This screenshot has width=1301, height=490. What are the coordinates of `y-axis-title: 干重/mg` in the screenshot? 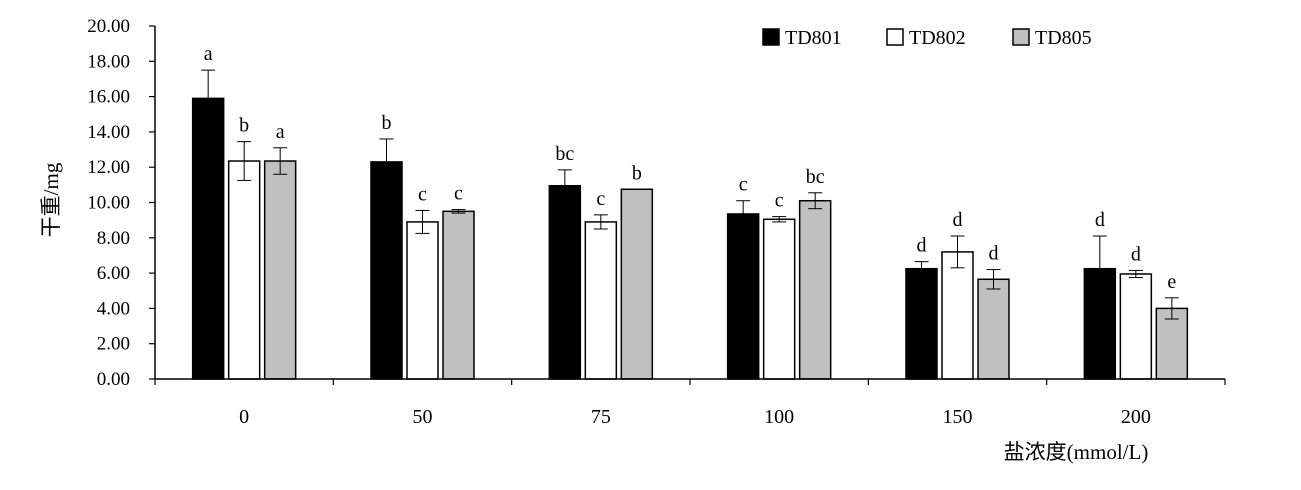 It's located at (51, 199).